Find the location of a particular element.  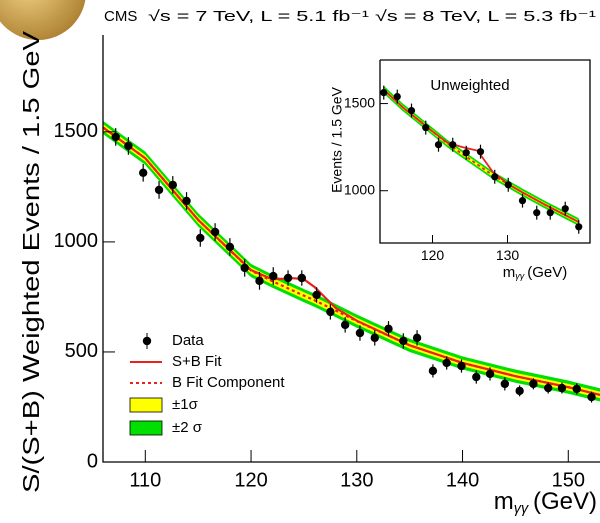

x-tick-label: 110 is located at coordinates (145, 480).